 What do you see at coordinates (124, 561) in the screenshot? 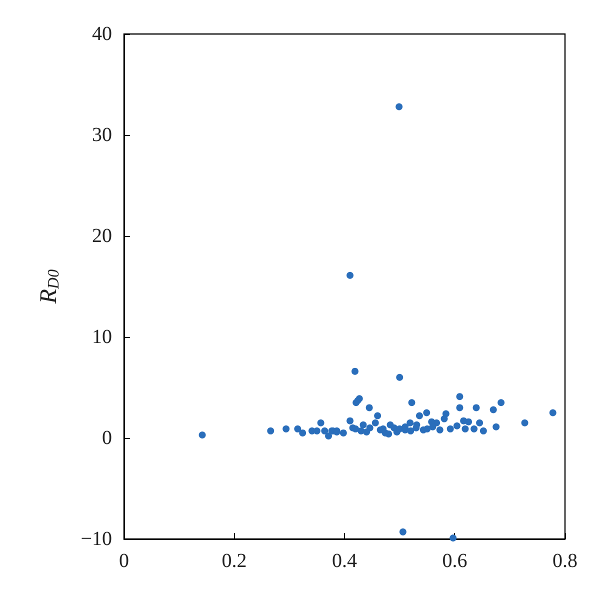
I see `x-tick-label: 0` at bounding box center [124, 561].